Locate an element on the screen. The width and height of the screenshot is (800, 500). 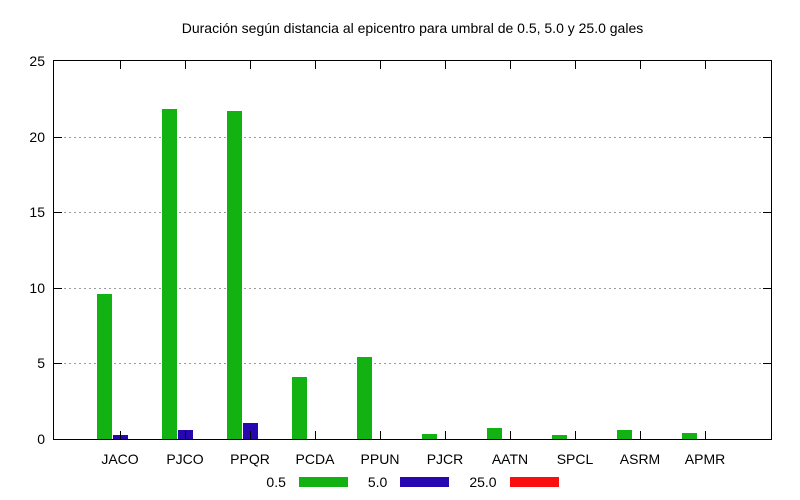
x-label-PPQR: PPQR is located at coordinates (250, 459).